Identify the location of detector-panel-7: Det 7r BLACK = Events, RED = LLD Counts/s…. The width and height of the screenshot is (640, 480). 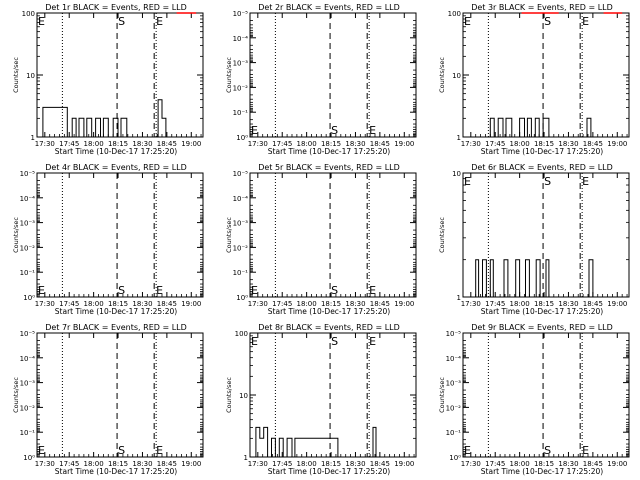
(108, 399).